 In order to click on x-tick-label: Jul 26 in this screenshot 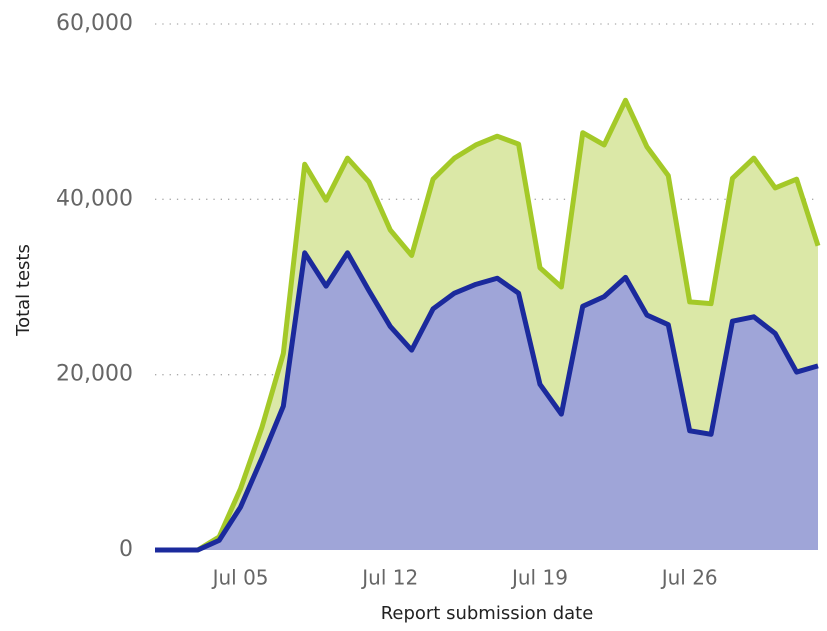, I will do `click(689, 578)`.